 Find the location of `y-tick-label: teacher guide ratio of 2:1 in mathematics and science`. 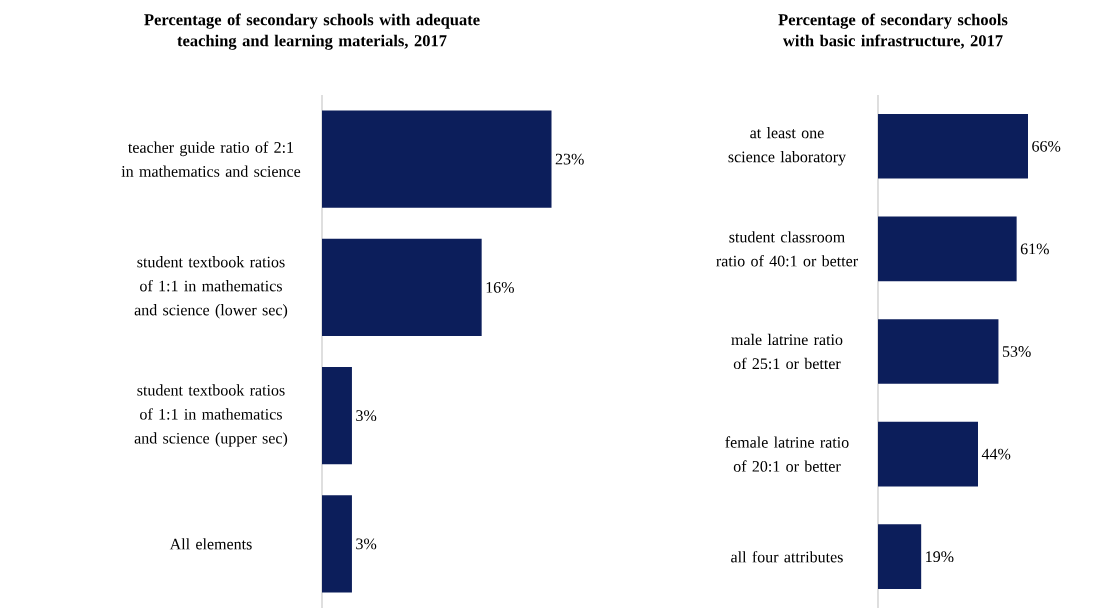

y-tick-label: teacher guide ratio of 2:1 in mathematics and science is located at coordinates (211, 159).